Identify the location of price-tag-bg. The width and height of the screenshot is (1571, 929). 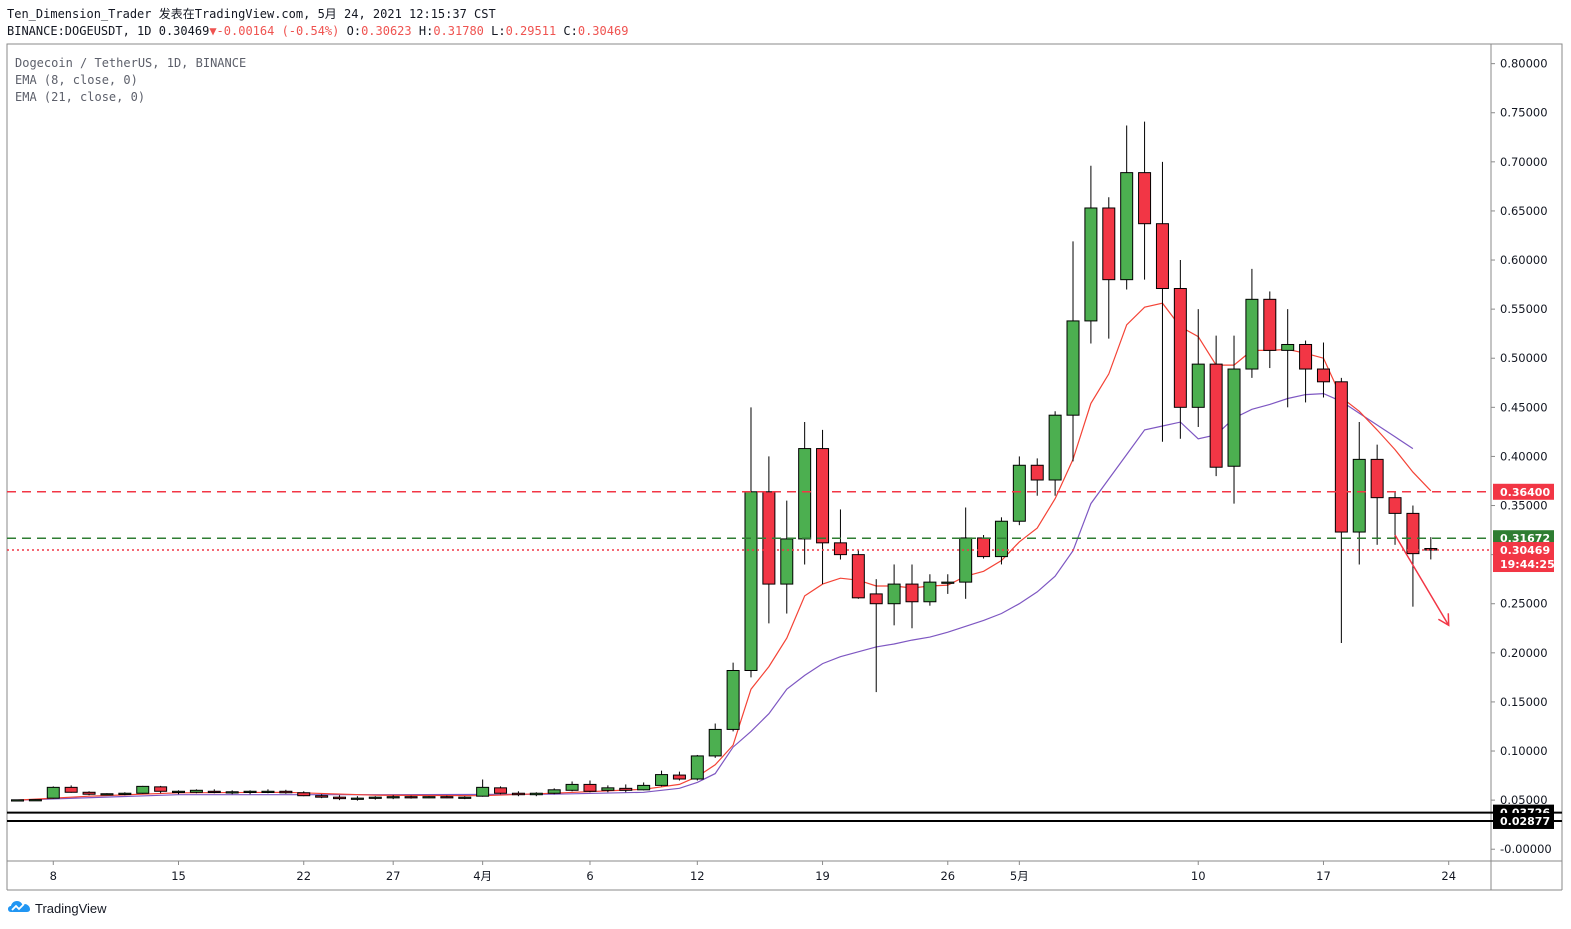
(1523, 557).